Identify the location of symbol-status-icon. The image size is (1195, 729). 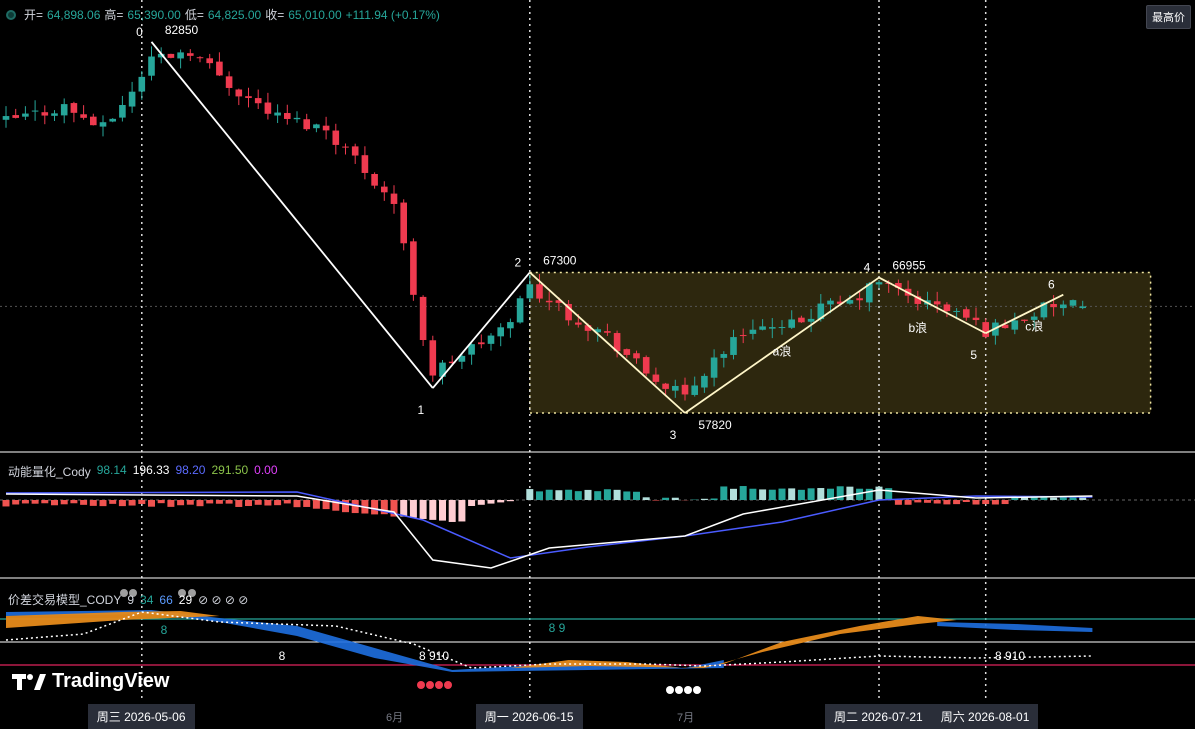
(11, 15).